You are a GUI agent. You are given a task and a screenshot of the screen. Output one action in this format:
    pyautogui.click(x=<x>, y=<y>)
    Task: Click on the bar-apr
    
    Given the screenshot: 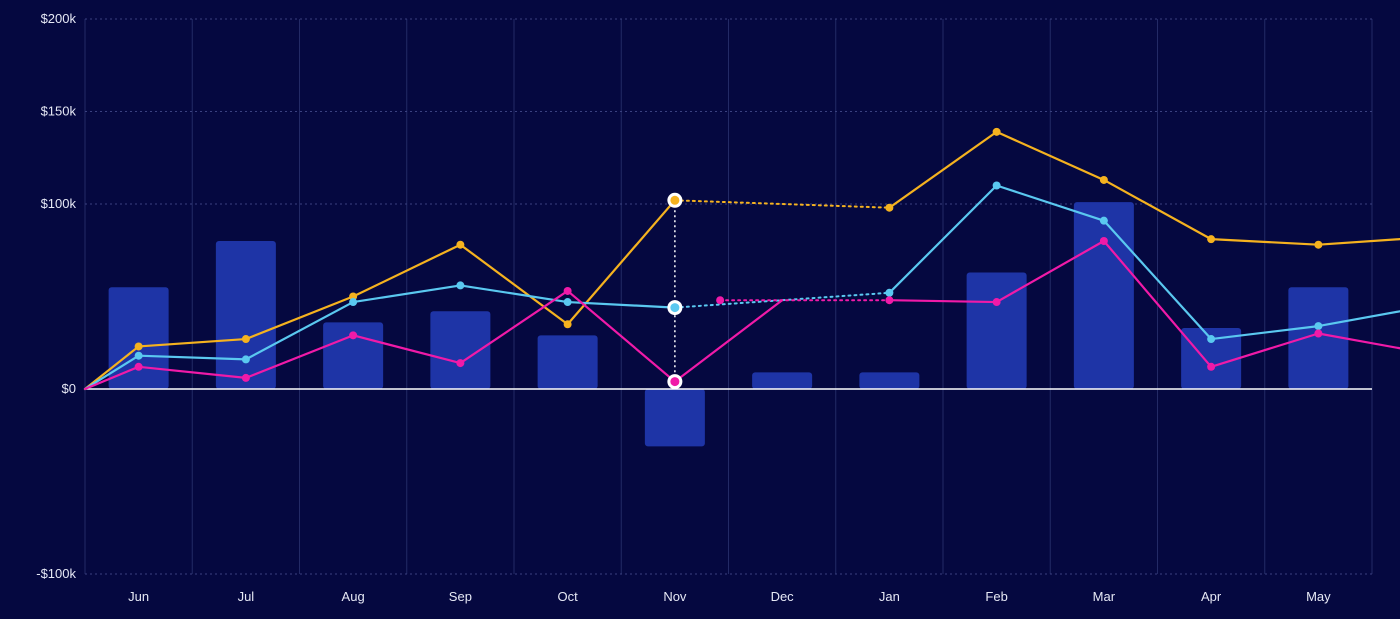 What is the action you would take?
    pyautogui.click(x=1211, y=358)
    